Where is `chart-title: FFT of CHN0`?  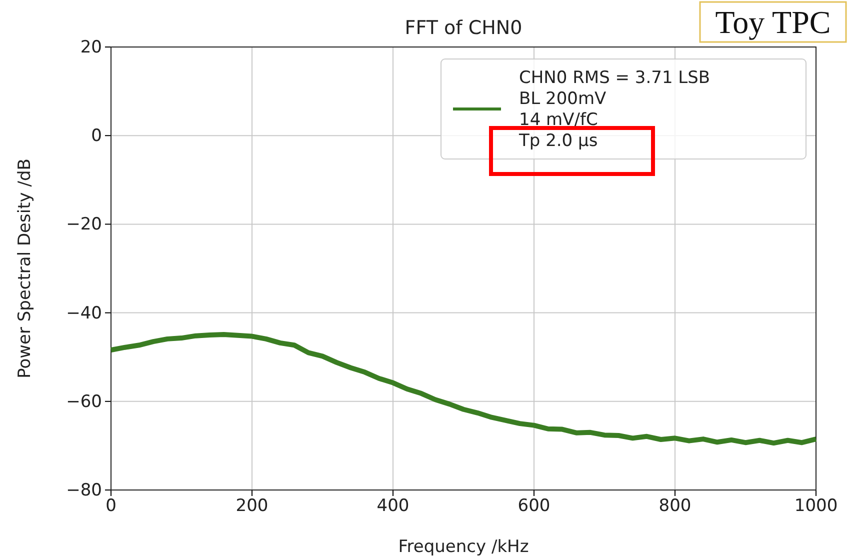 chart-title: FFT of CHN0 is located at coordinates (463, 28).